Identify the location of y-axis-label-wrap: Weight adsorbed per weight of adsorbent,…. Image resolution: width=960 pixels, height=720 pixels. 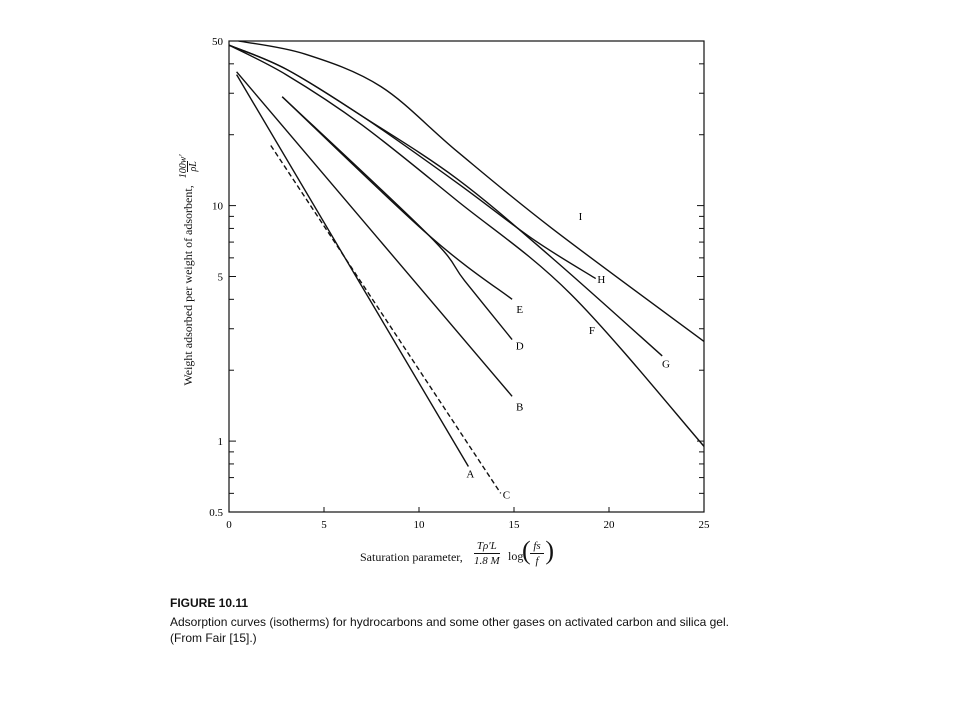
(189, 270).